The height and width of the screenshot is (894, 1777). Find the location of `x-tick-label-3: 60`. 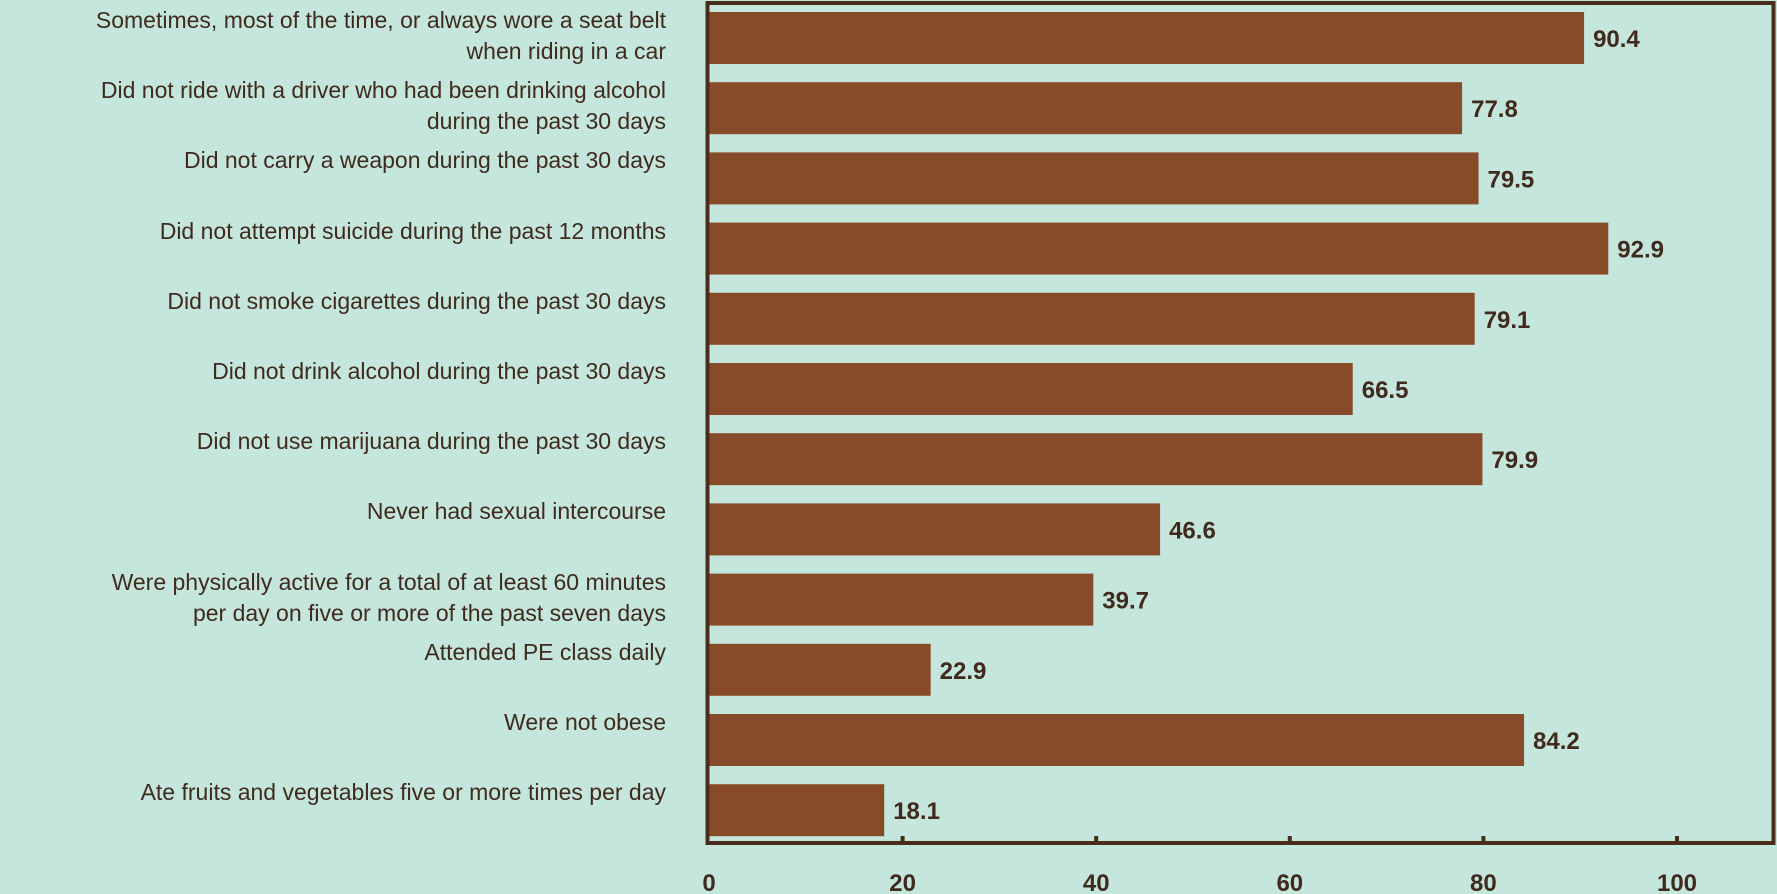

x-tick-label-3: 60 is located at coordinates (1289, 882).